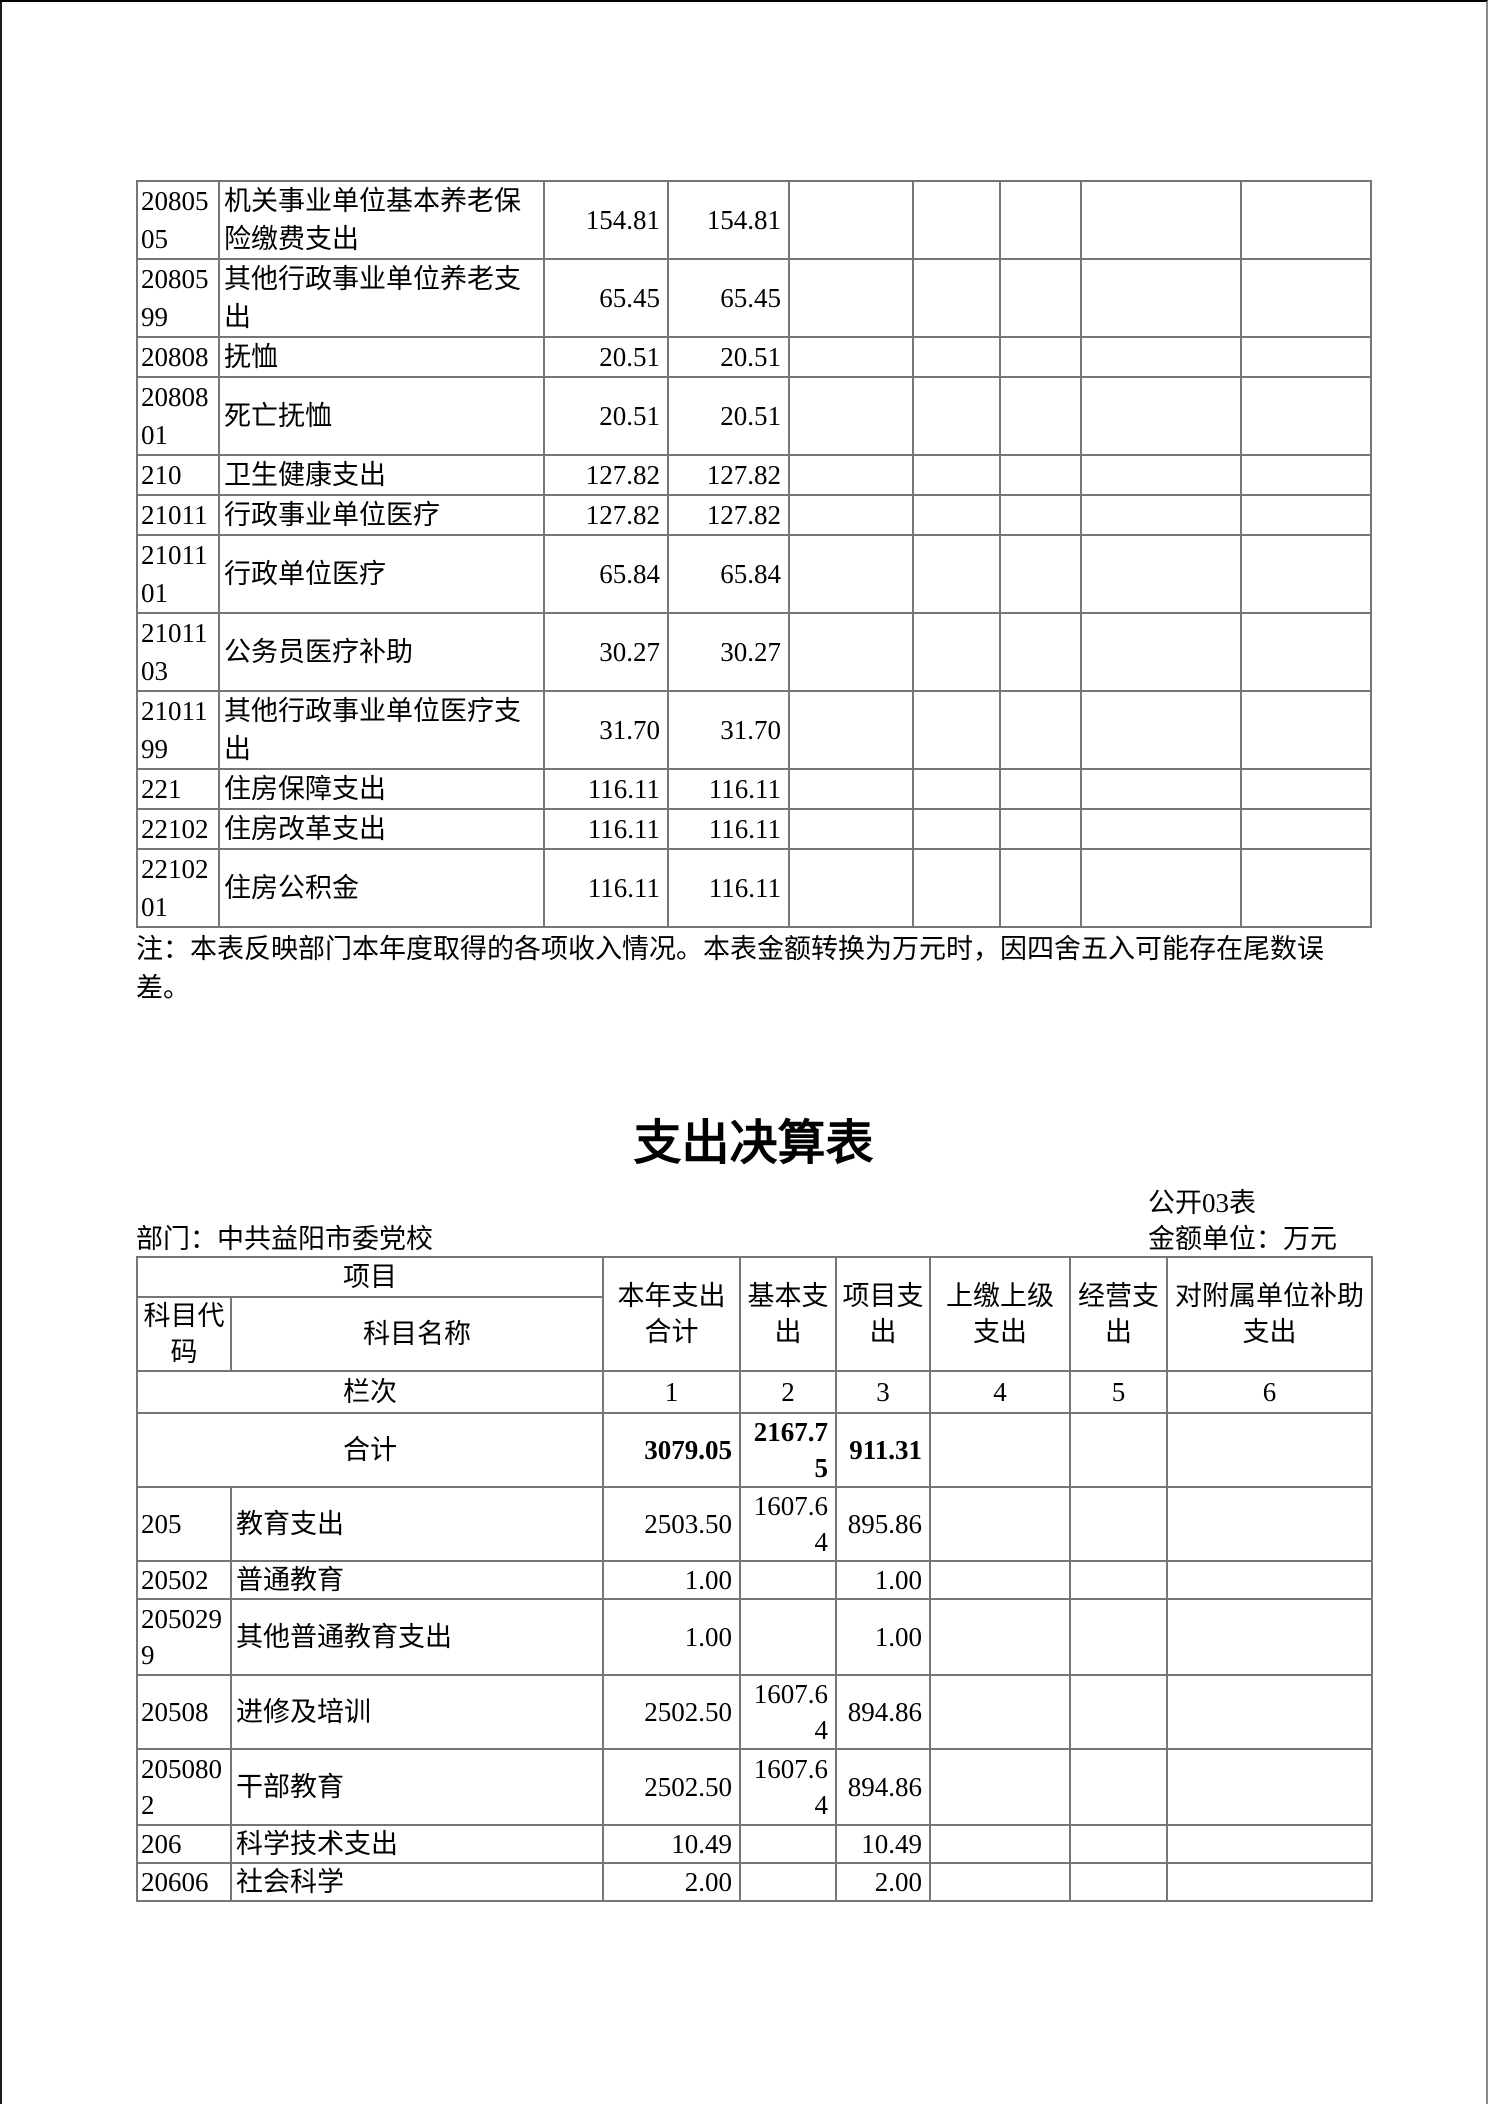 The image size is (1488, 2104). Describe the element at coordinates (671, 1712) in the screenshot. I see `amount-cell: 2502.50` at that location.